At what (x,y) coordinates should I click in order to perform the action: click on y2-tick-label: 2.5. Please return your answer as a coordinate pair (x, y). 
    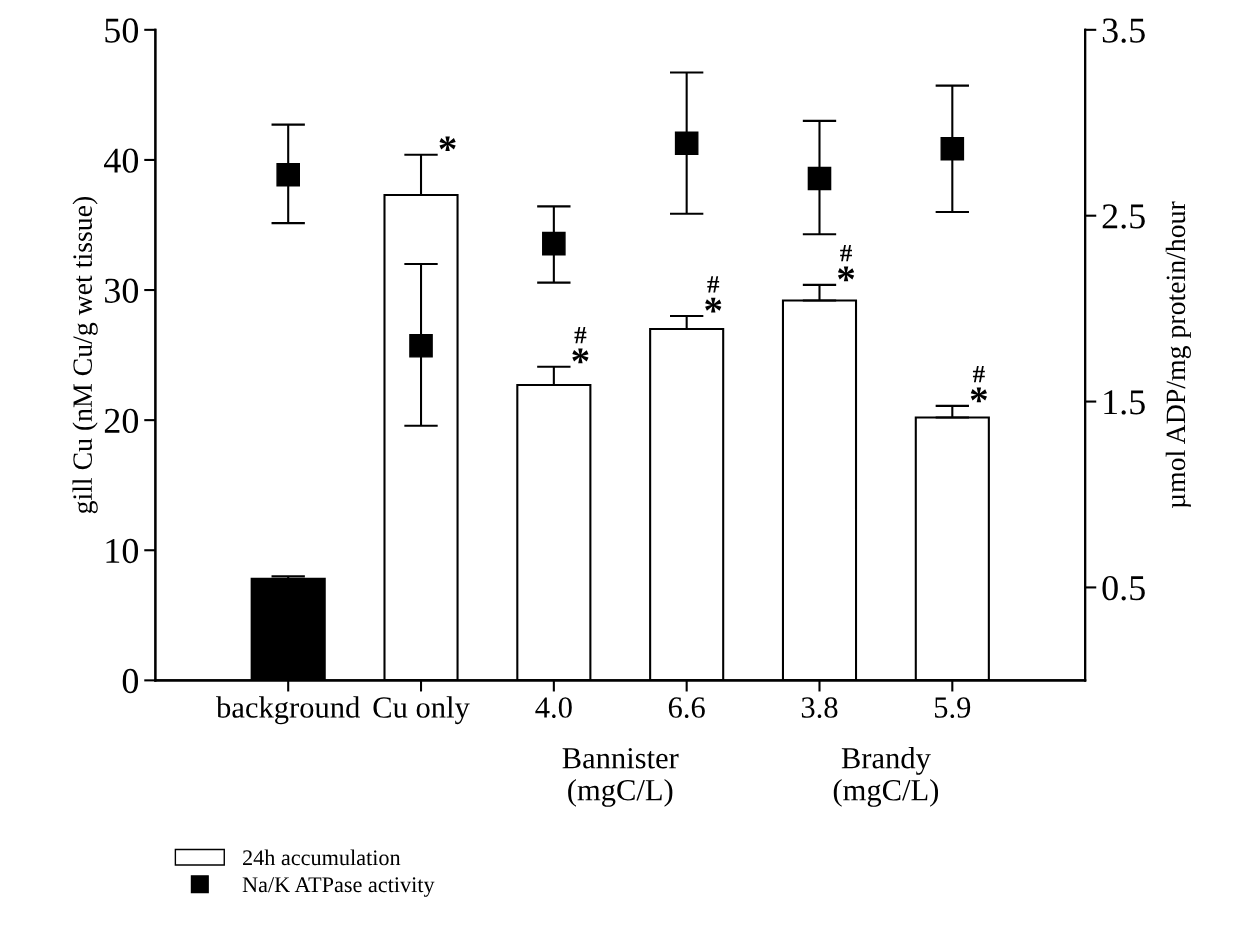
    Looking at the image, I should click on (1123, 216).